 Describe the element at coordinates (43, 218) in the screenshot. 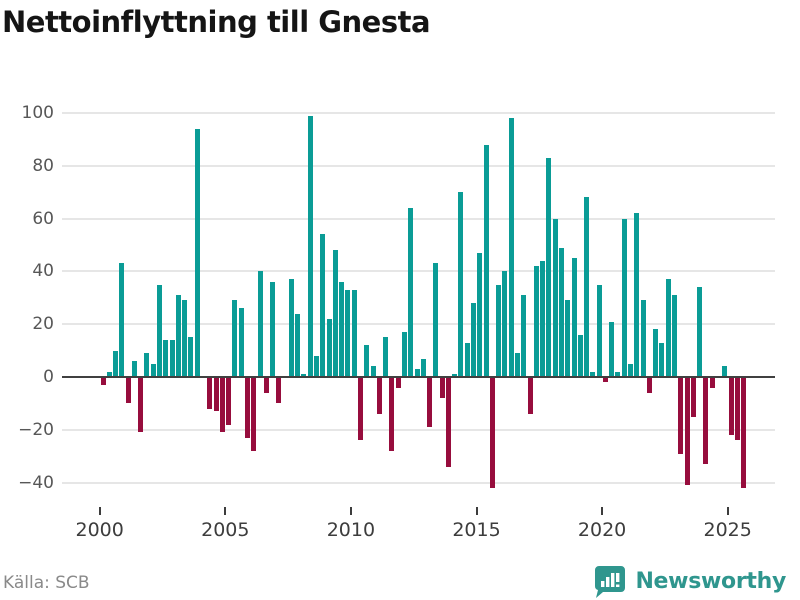

I see `y-axis-tick-label: 60` at that location.